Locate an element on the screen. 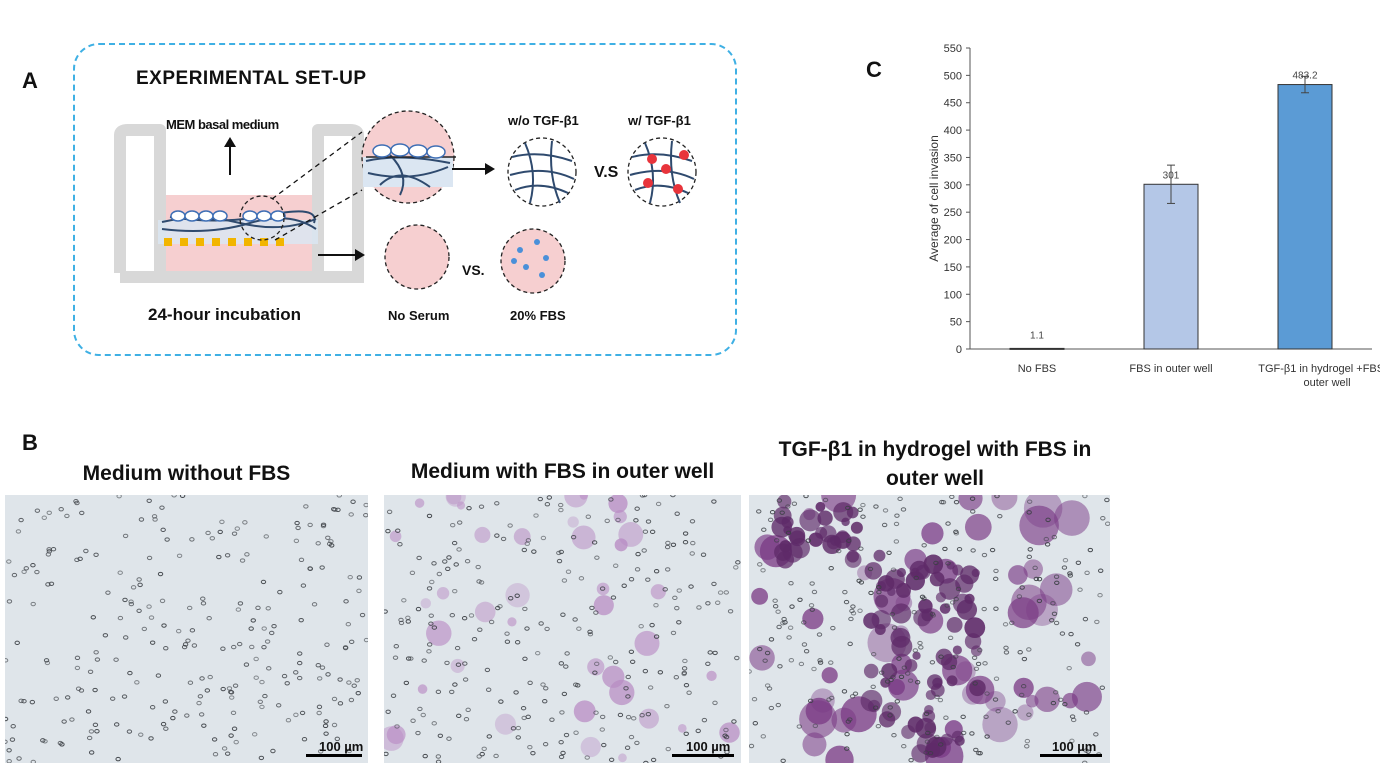  panel-a-letter: A is located at coordinates (30, 80).